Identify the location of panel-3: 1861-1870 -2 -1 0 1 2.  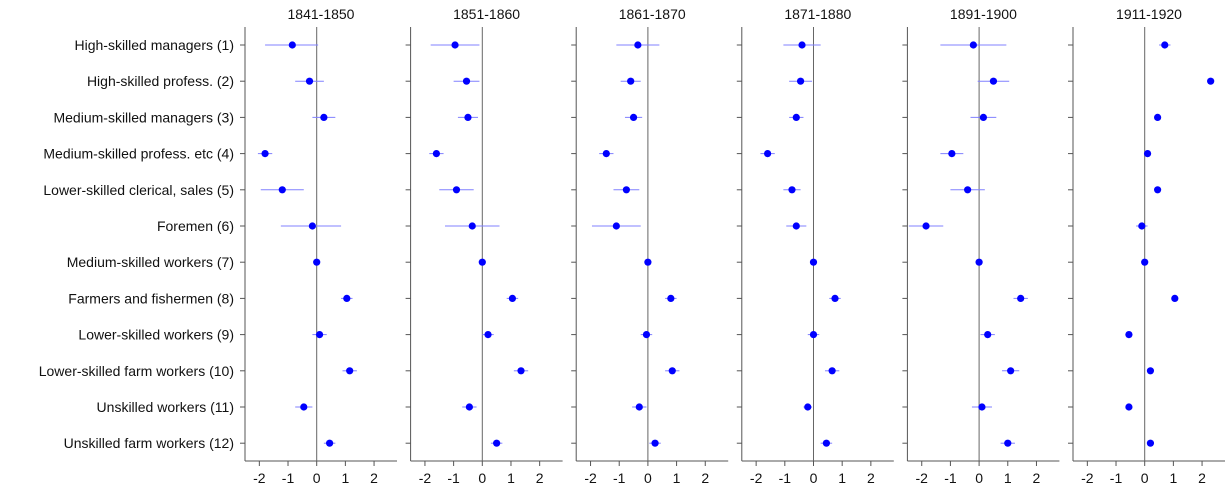
(650, 246).